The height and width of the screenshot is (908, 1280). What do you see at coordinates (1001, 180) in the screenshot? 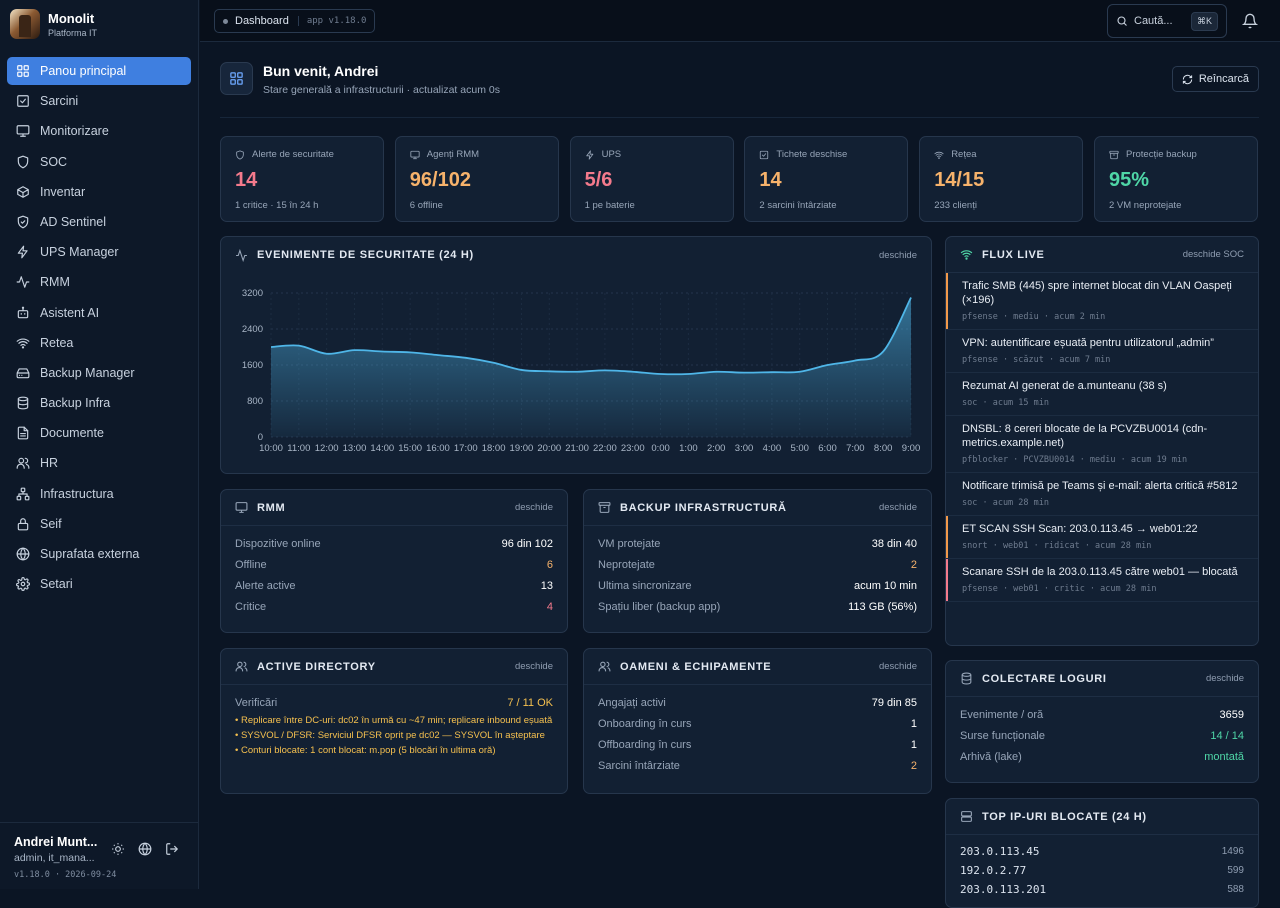
I see `stat-value: 14/15` at bounding box center [1001, 180].